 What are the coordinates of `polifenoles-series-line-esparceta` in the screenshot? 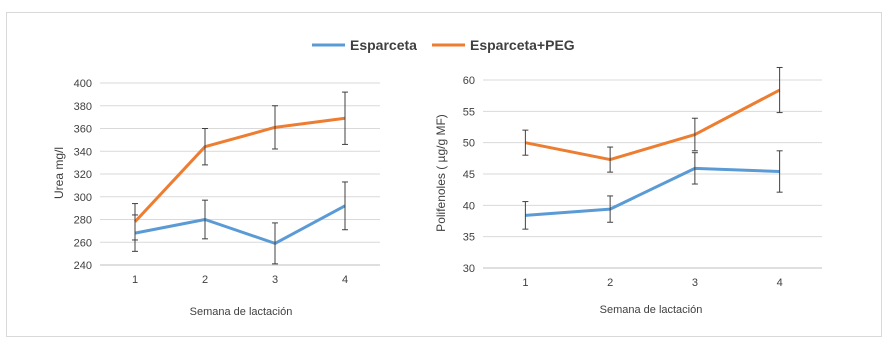 It's located at (652, 191).